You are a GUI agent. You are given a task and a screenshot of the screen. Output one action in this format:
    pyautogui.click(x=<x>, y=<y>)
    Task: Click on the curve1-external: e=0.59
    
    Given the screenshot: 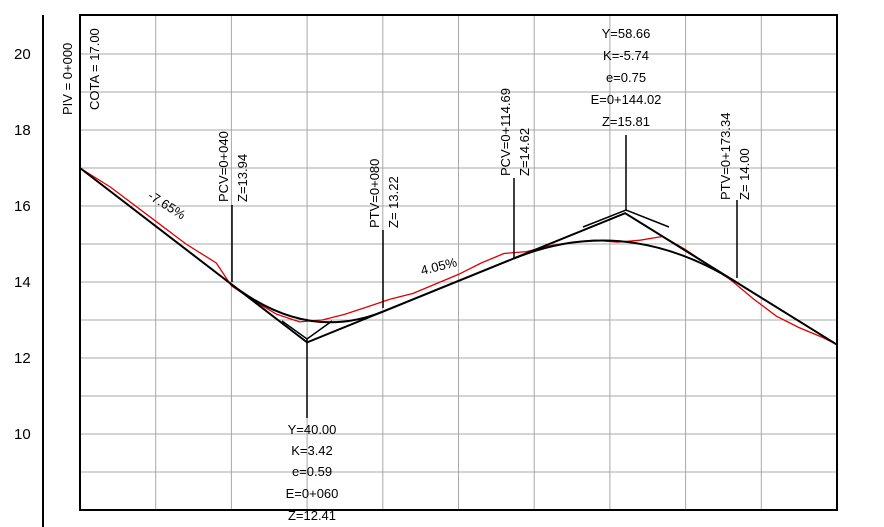 What is the action you would take?
    pyautogui.click(x=312, y=471)
    